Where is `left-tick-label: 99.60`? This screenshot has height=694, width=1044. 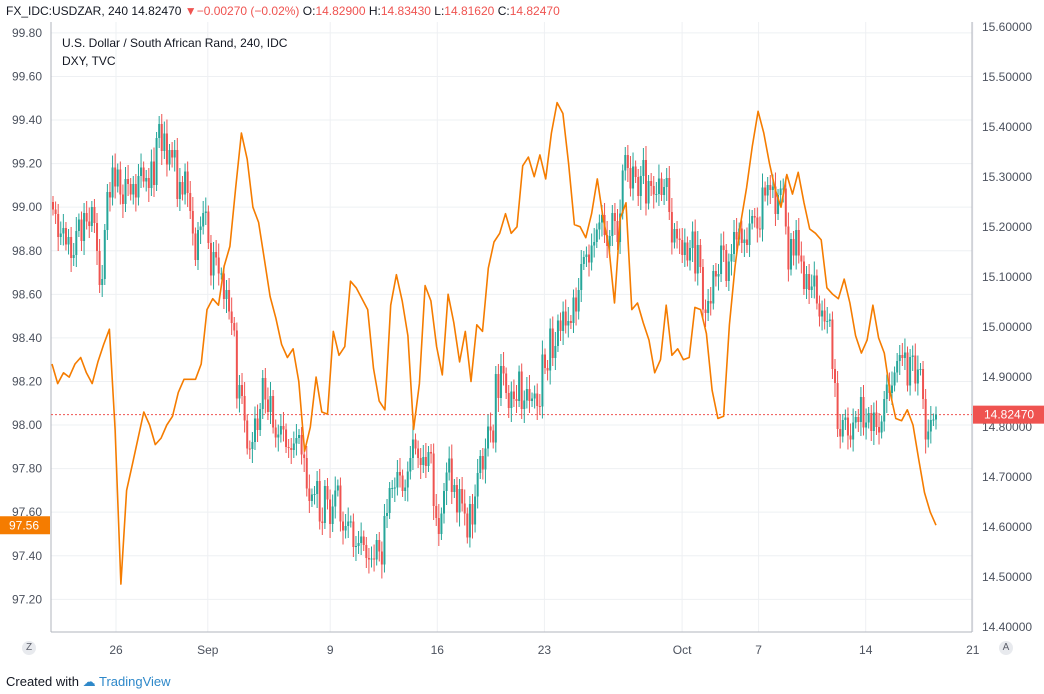 left-tick-label: 99.60 is located at coordinates (27, 76).